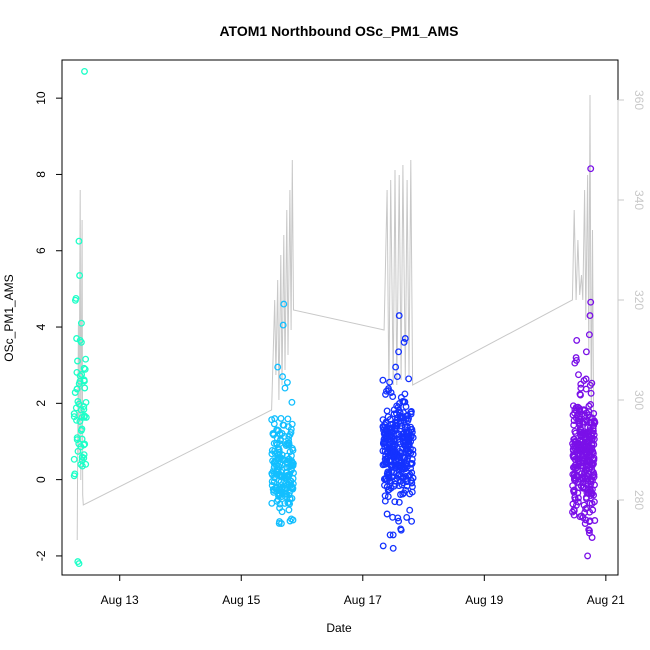 This screenshot has height=650, width=650. Describe the element at coordinates (41, 555) in the screenshot. I see `y-tick-label: -2` at that location.